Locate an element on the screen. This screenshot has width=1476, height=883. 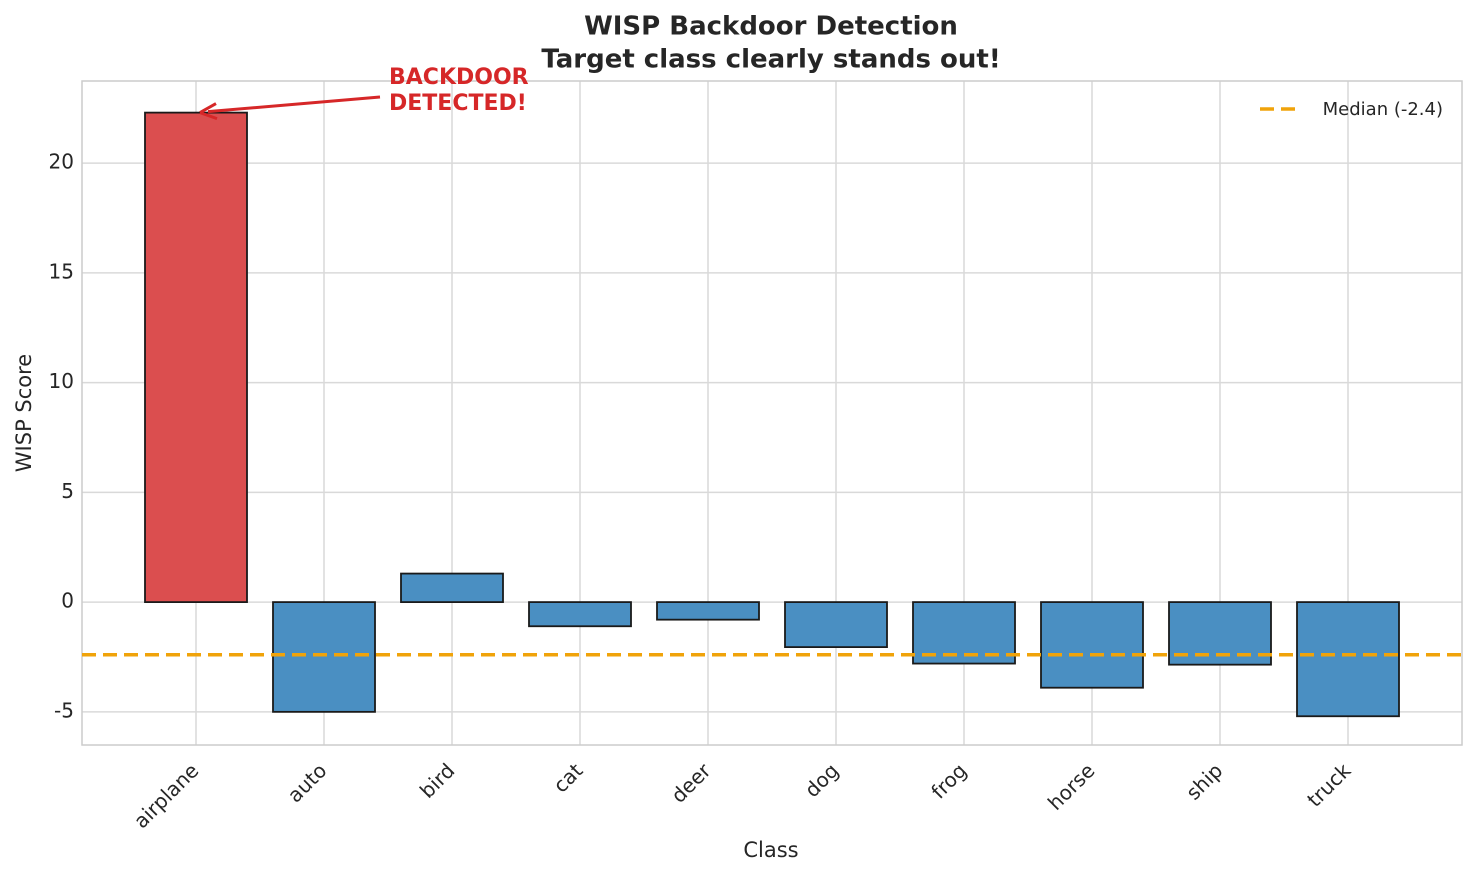
y-tick-label: -5 is located at coordinates (64, 710).